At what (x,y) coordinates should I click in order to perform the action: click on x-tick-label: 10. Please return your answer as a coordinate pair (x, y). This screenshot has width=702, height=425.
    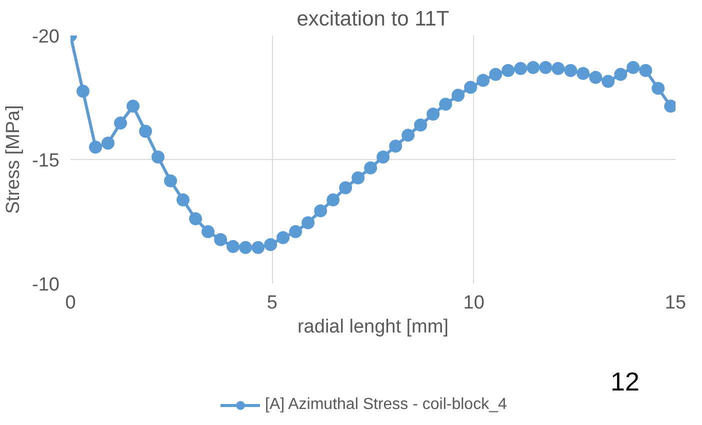
    Looking at the image, I should click on (473, 303).